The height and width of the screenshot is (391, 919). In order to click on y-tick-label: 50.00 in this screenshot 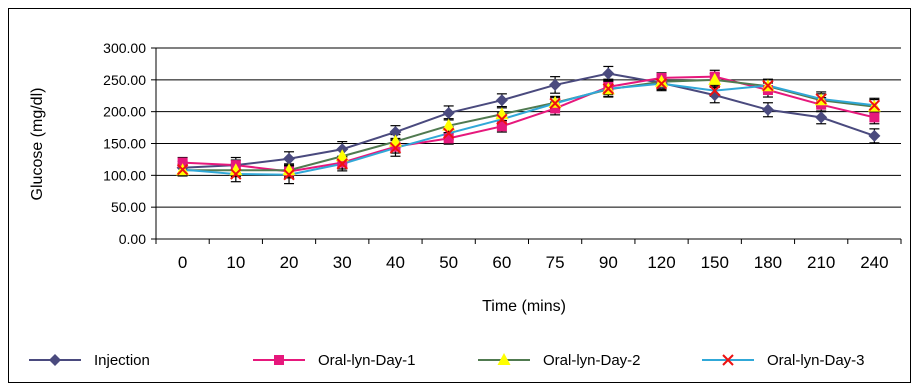, I will do `click(128, 207)`.